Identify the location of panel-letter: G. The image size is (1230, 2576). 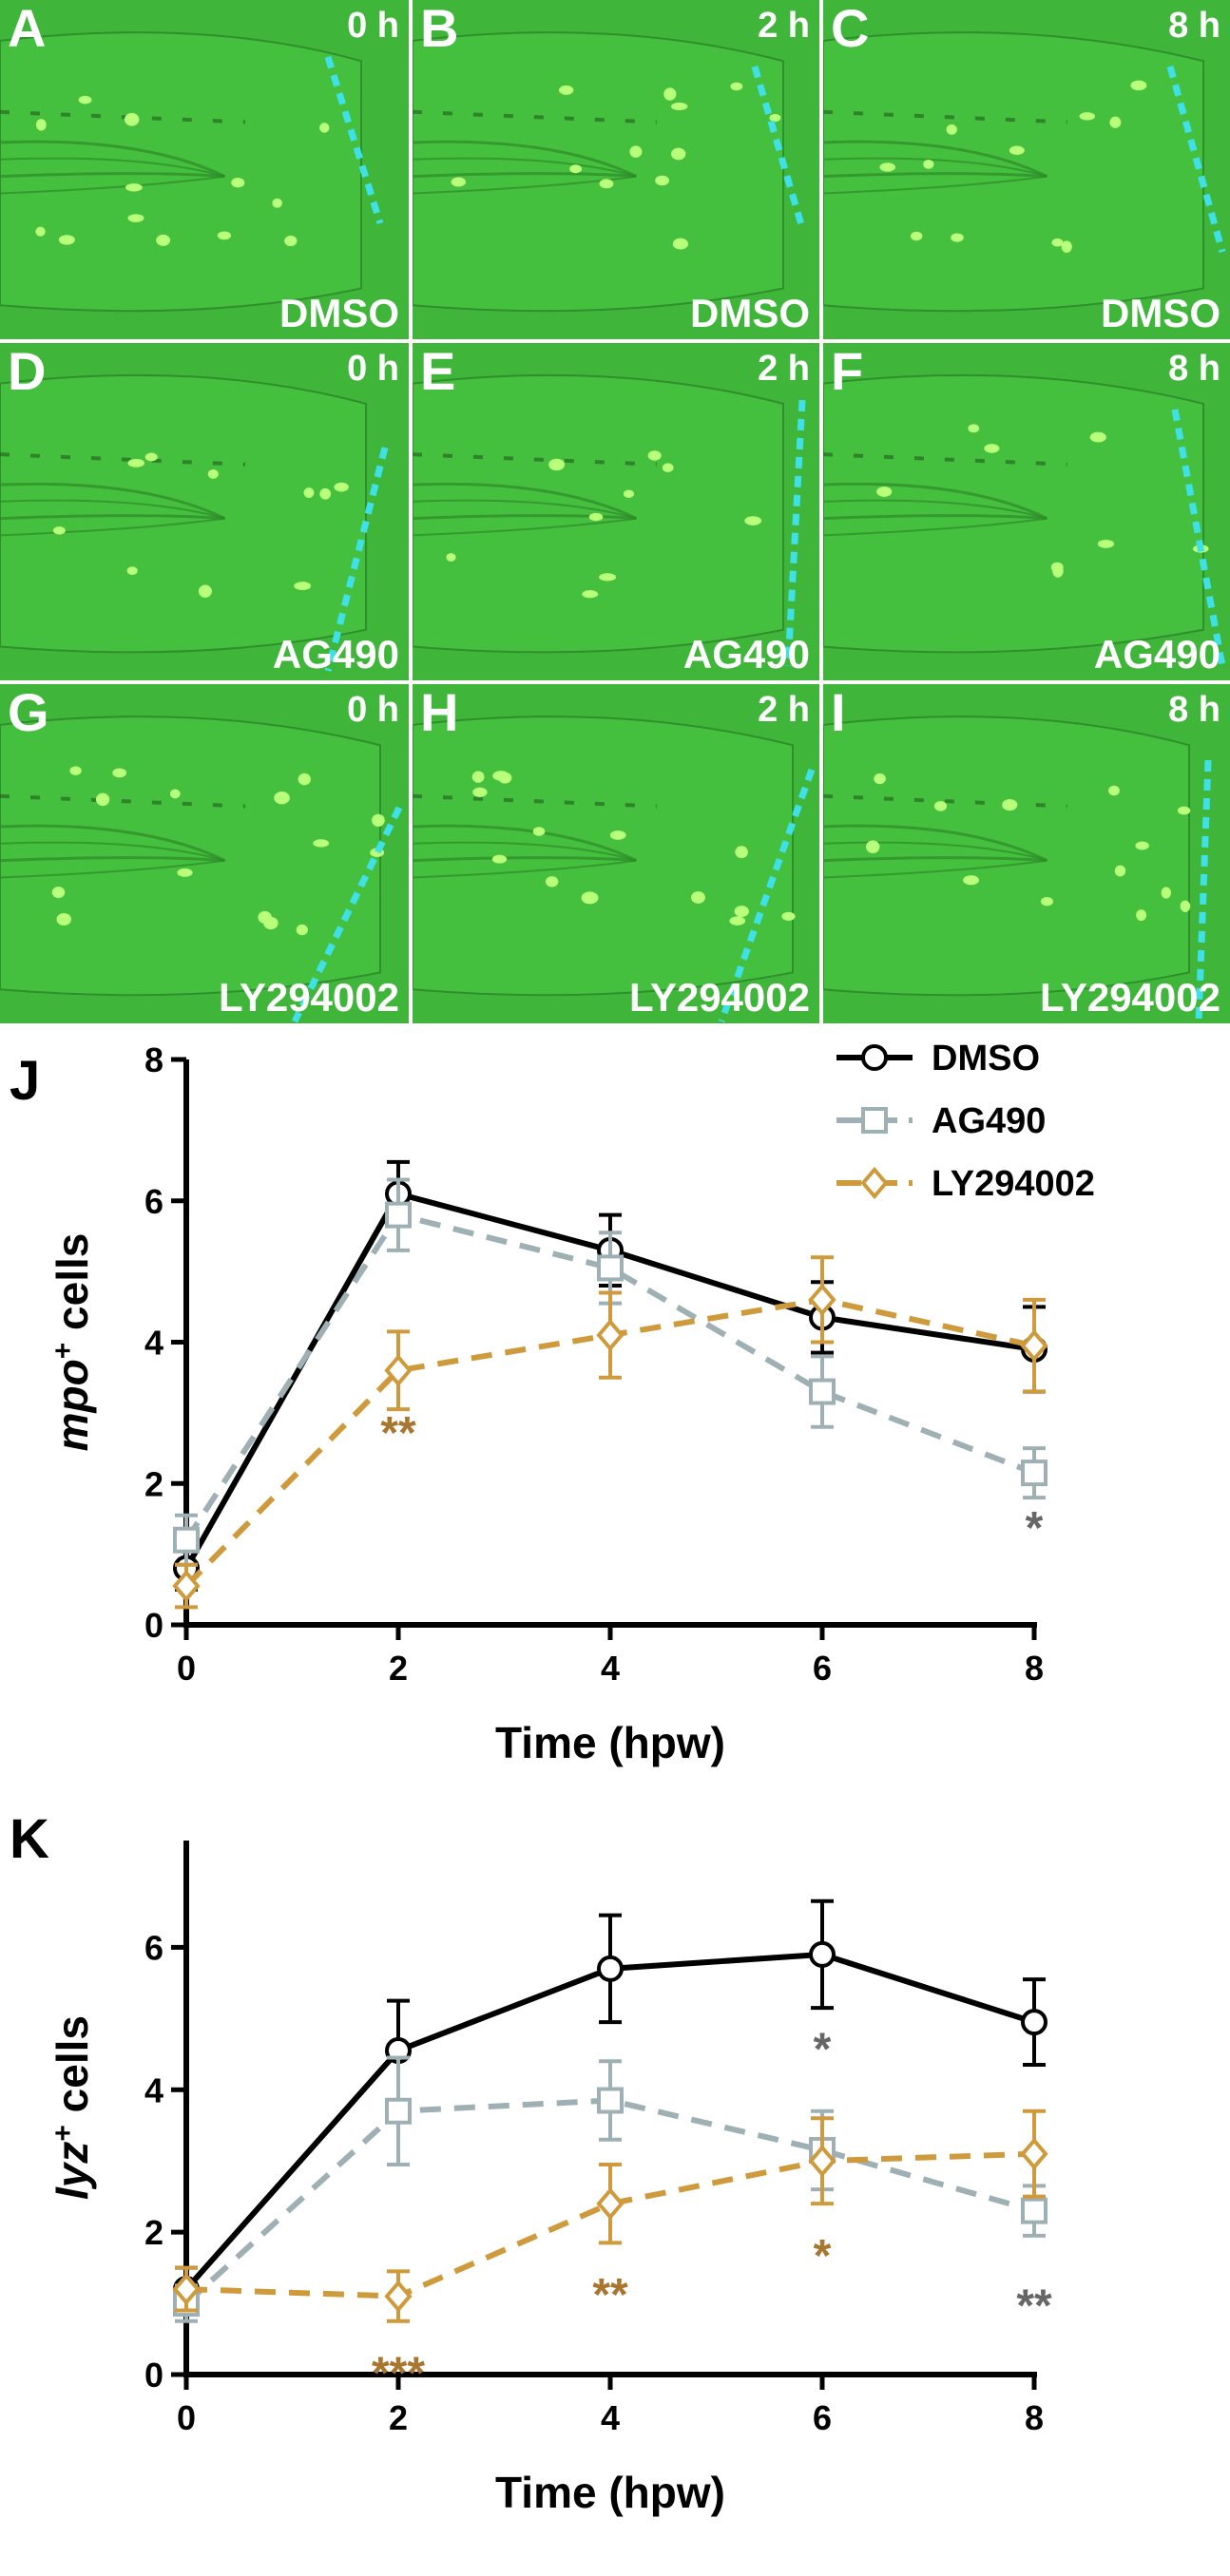
(28, 713).